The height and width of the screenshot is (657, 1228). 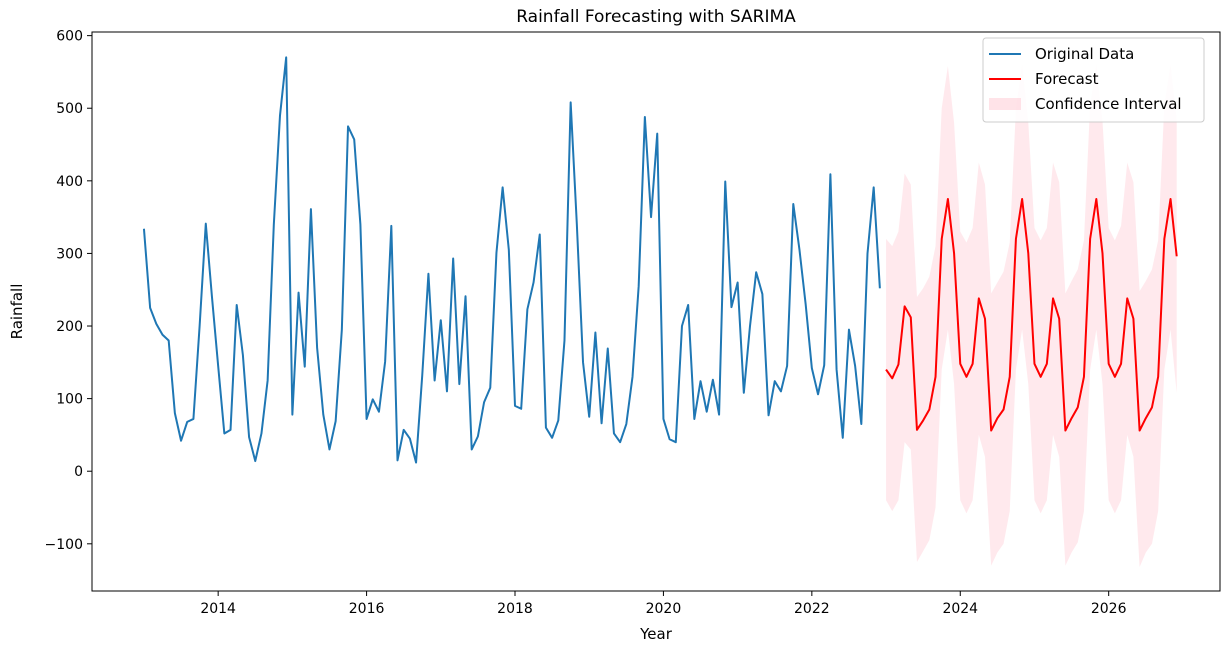 I want to click on x-tick-label: 2026, so click(x=1109, y=609).